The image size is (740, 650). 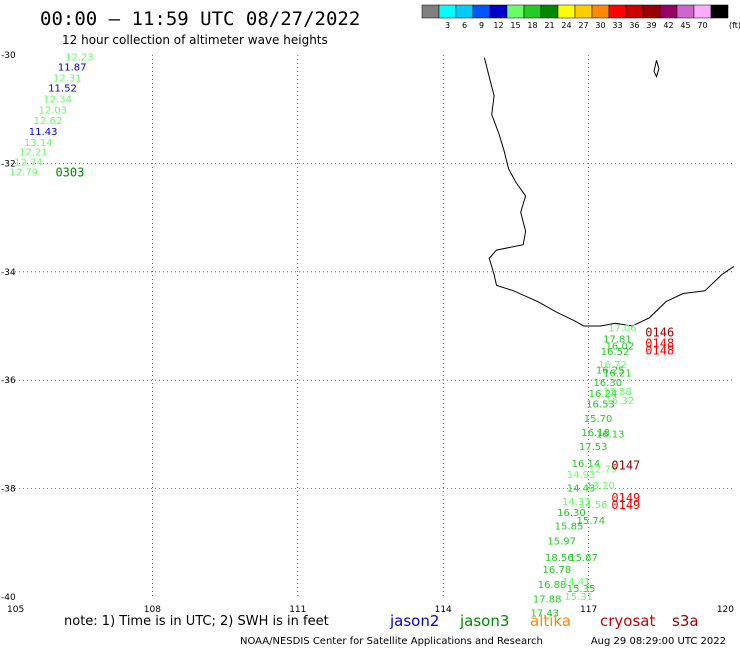 I want to click on swh-value: 17.06, so click(x=622, y=329).